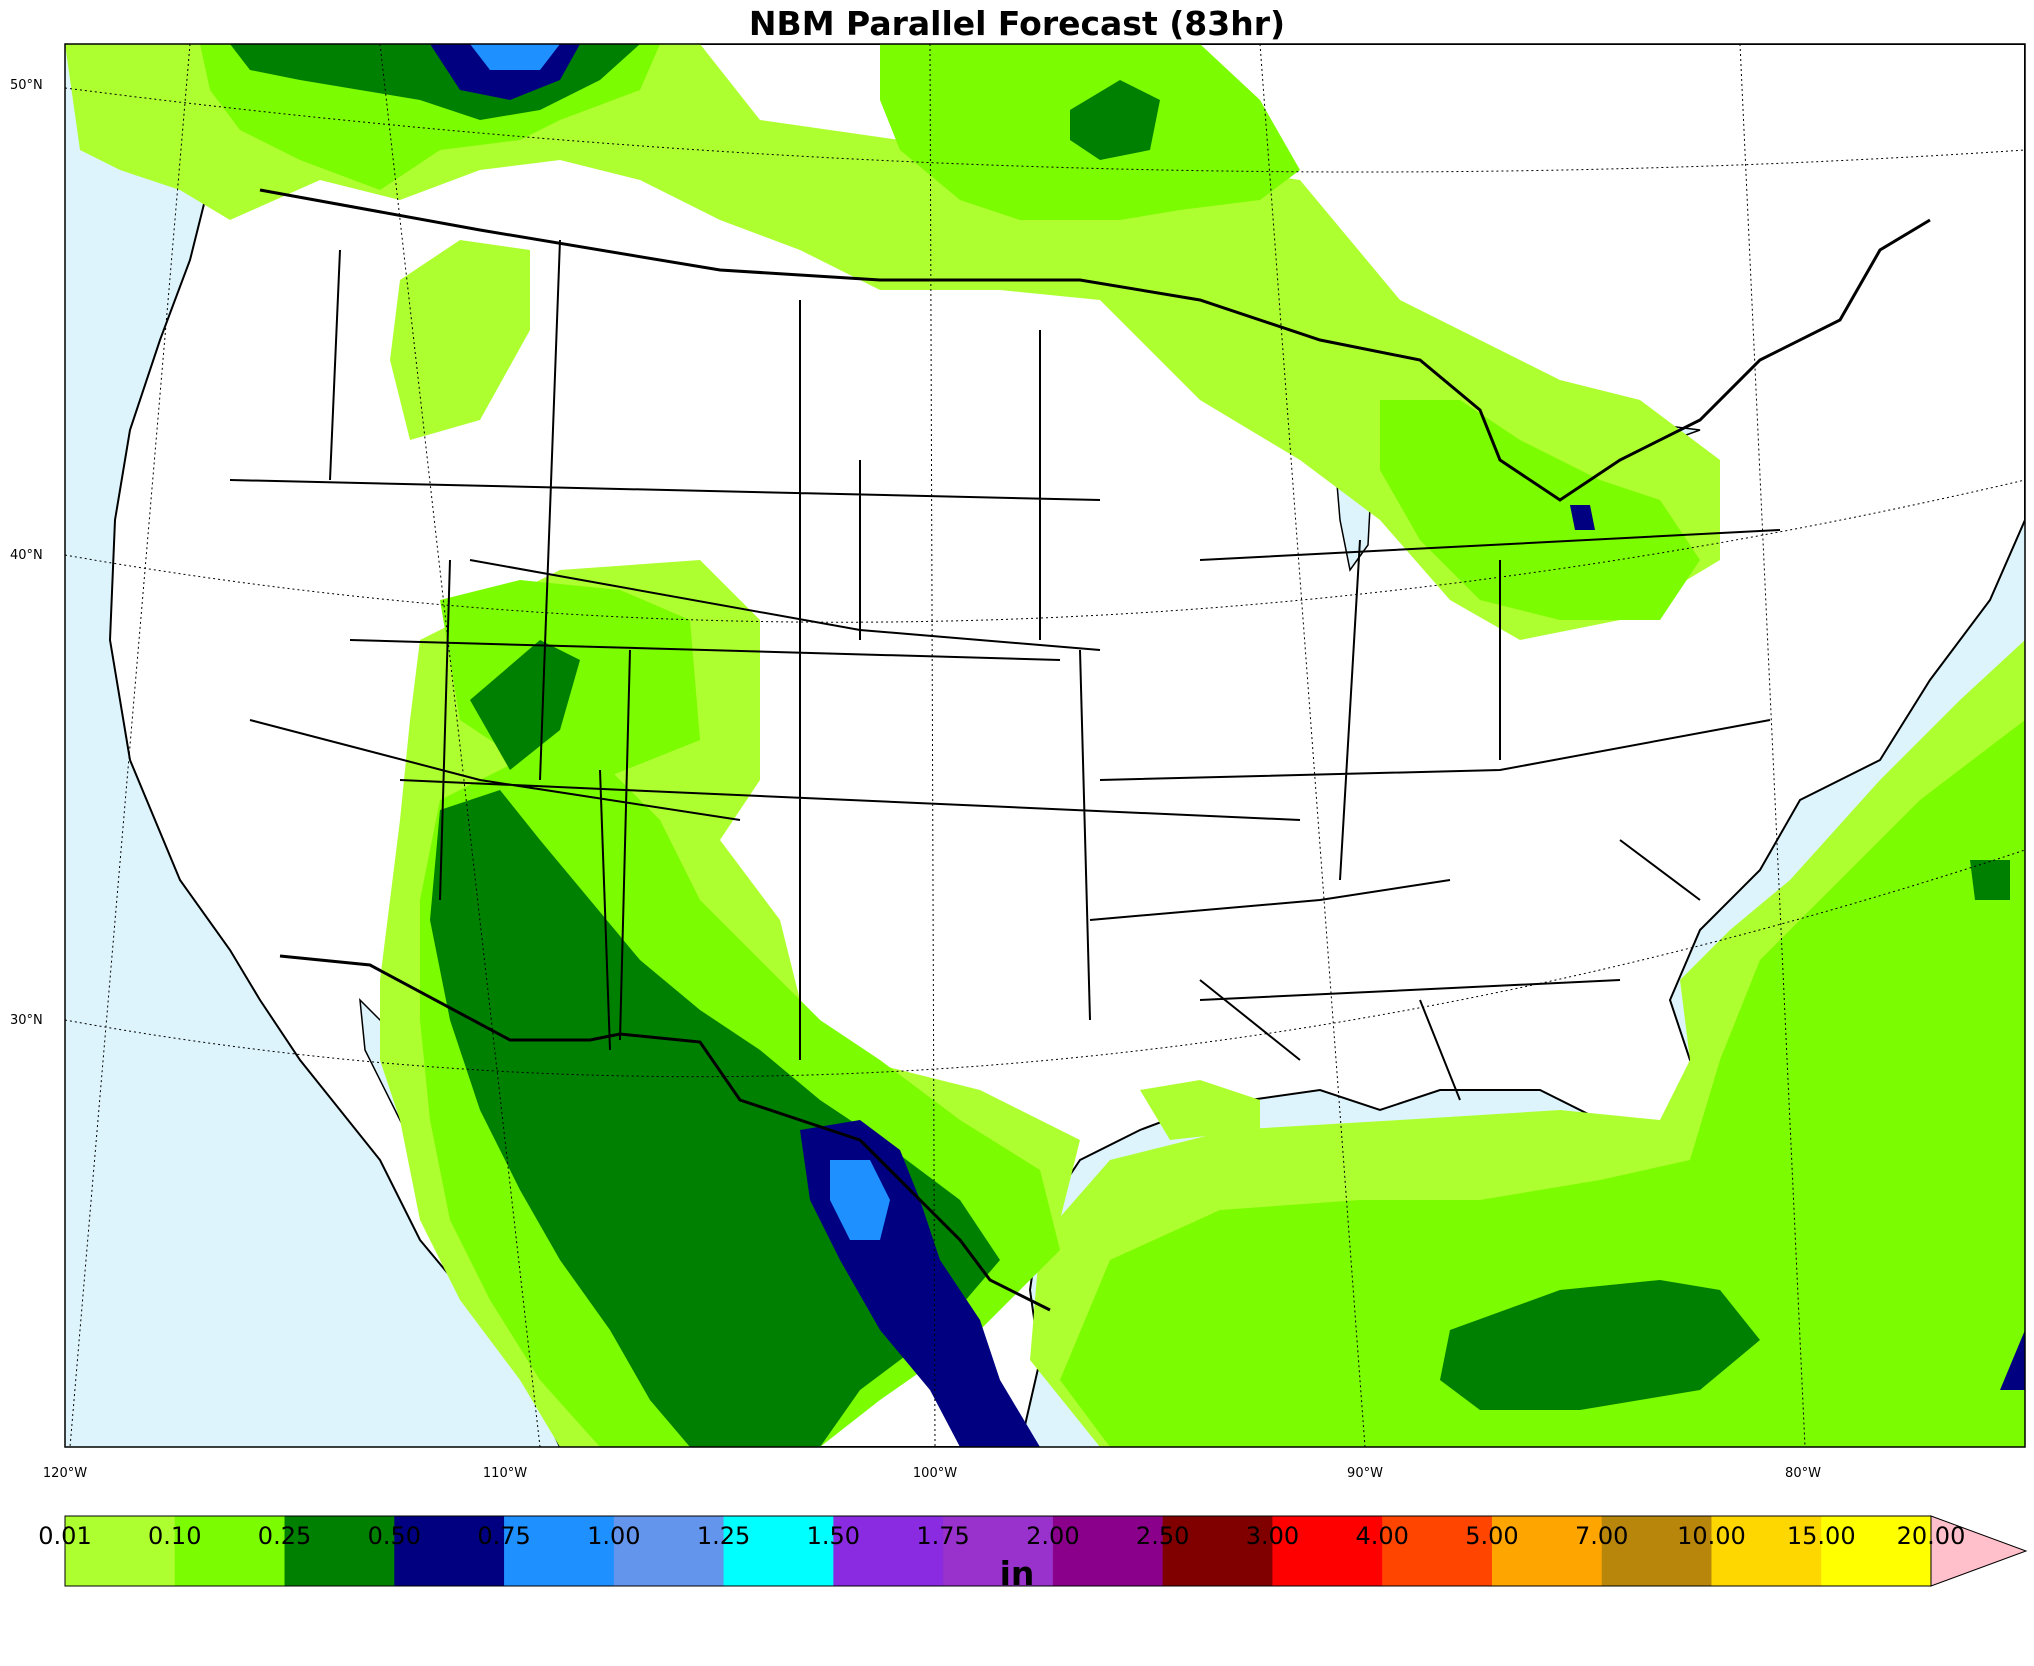 This screenshot has height=1666, width=2034. I want to click on meridian-80w, so click(1772, 745).